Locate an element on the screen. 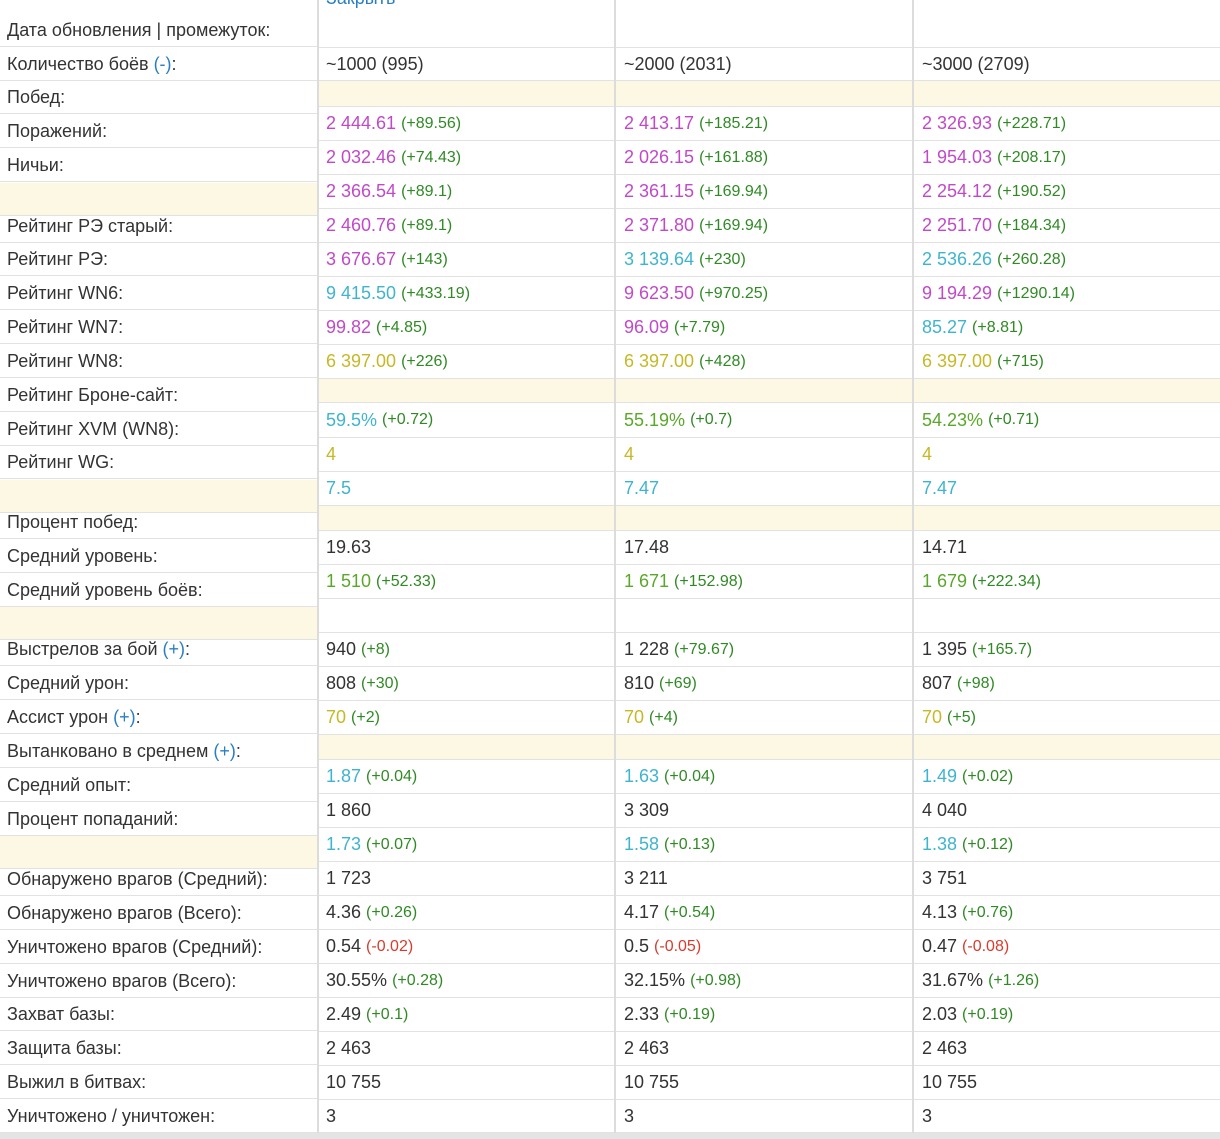 This screenshot has width=1220, height=1139. stat-delta: (+98) is located at coordinates (976, 683).